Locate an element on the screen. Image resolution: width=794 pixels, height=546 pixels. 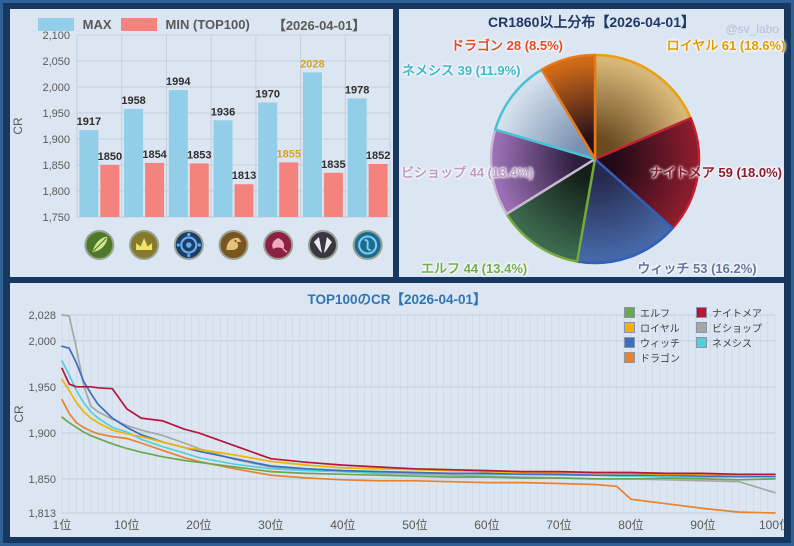
max-bar-value: 2028 is located at coordinates (312, 64).